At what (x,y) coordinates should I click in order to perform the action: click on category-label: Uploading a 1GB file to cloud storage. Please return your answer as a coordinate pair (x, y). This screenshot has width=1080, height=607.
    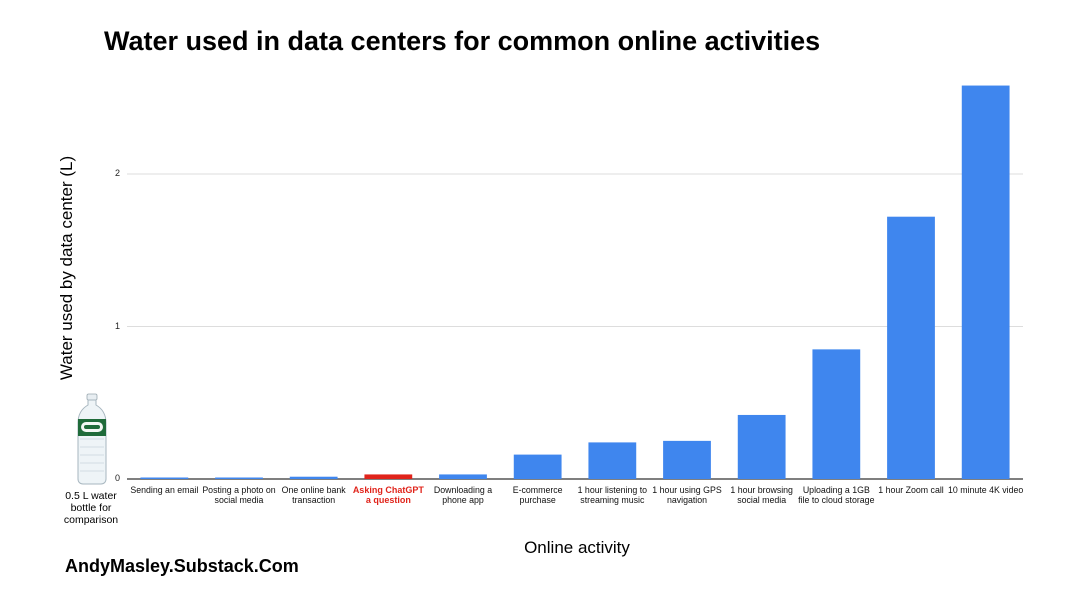
    Looking at the image, I should click on (836, 495).